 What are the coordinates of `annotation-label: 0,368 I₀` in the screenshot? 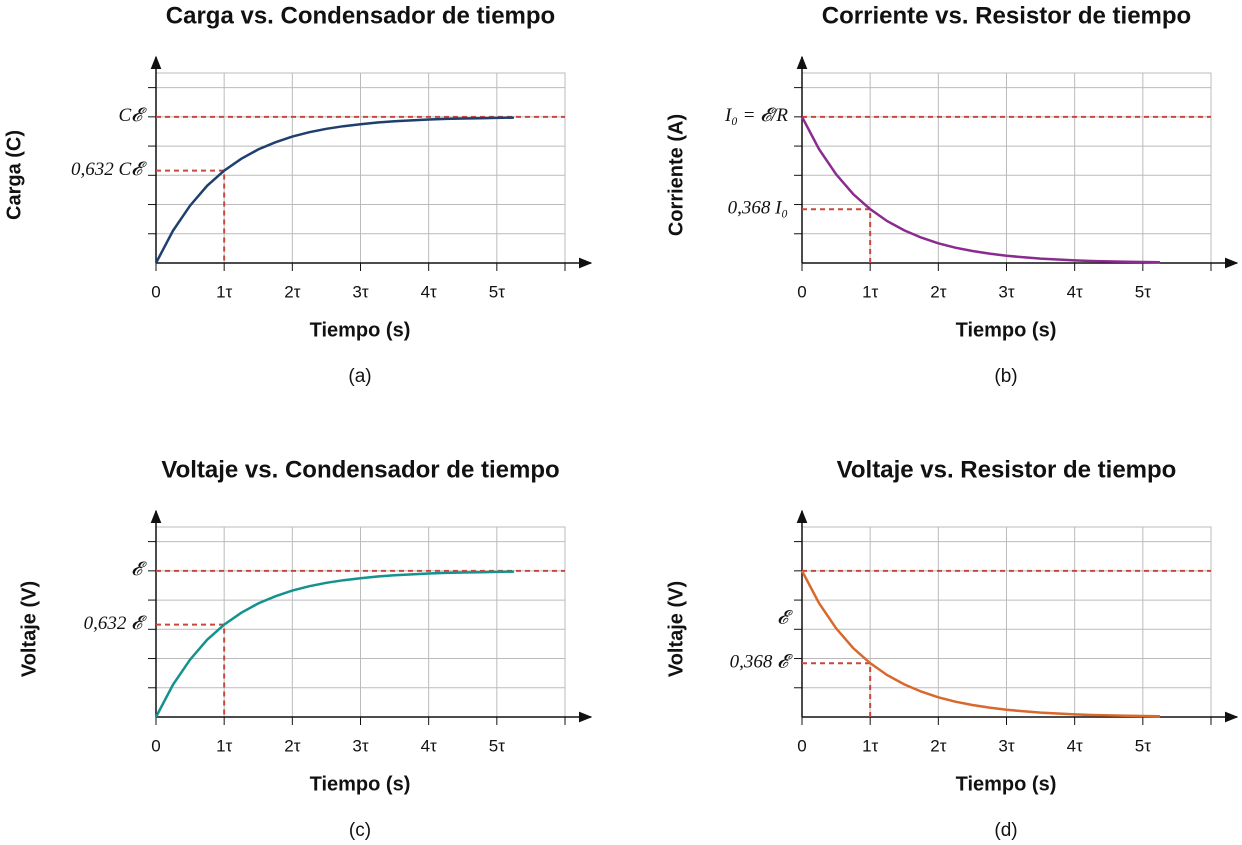 It's located at (758, 208).